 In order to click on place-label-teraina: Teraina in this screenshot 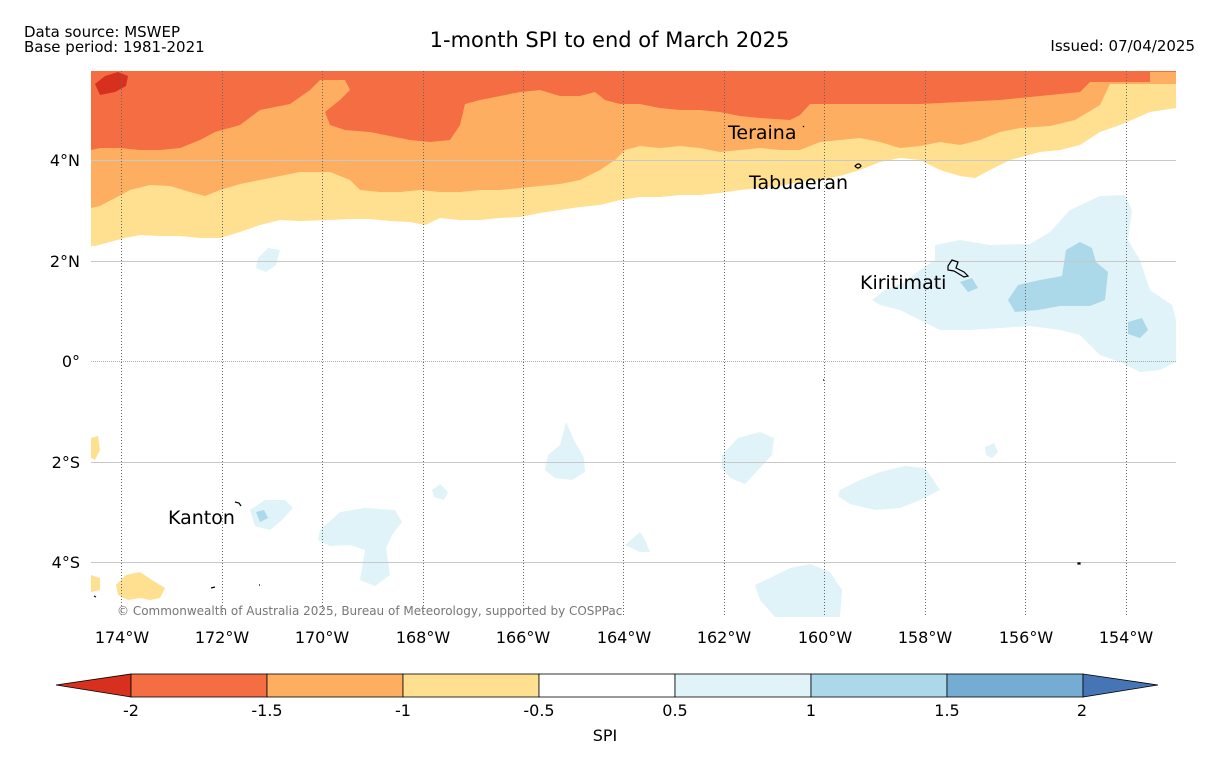, I will do `click(762, 133)`.